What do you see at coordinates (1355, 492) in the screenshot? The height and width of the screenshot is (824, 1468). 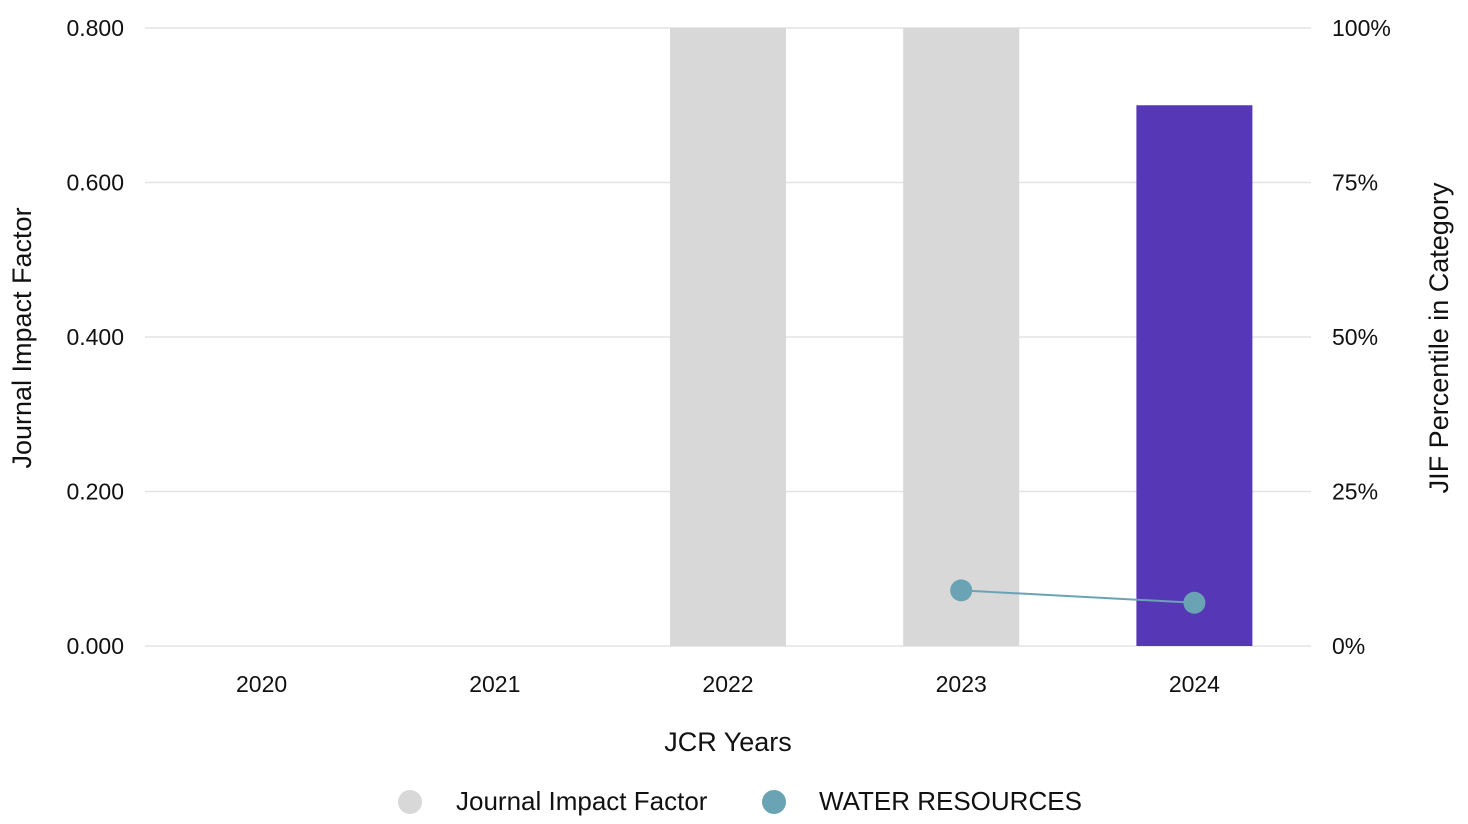 I see `y2-tick-label: 25%` at bounding box center [1355, 492].